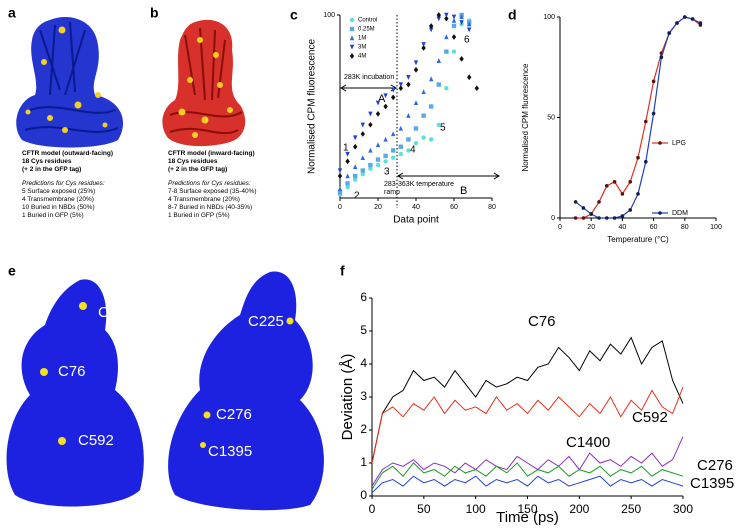 The width and height of the screenshot is (736, 528). I want to click on legend-label: 0.25M, so click(366, 30).